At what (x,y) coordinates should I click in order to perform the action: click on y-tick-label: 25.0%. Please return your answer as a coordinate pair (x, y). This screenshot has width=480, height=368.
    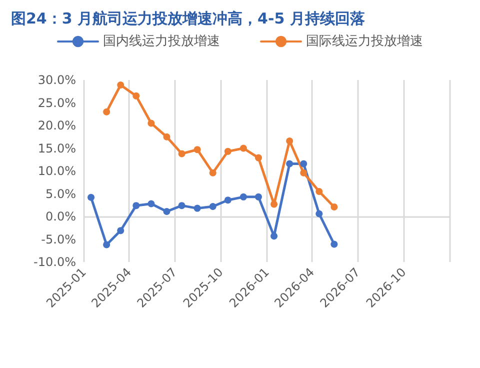
    Looking at the image, I should click on (57, 103).